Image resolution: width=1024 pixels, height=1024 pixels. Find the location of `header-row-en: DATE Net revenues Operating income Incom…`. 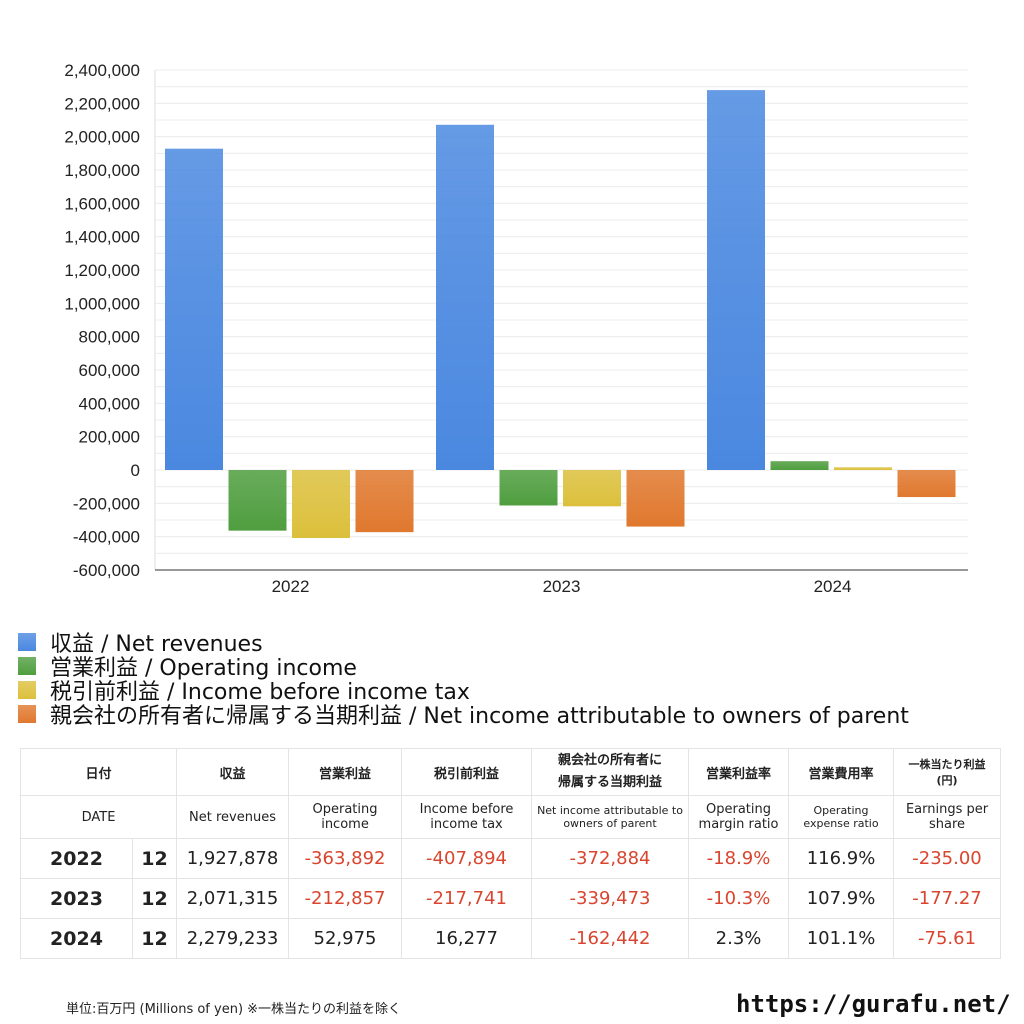

header-row-en: DATE Net revenues Operating income Incom… is located at coordinates (510, 817).